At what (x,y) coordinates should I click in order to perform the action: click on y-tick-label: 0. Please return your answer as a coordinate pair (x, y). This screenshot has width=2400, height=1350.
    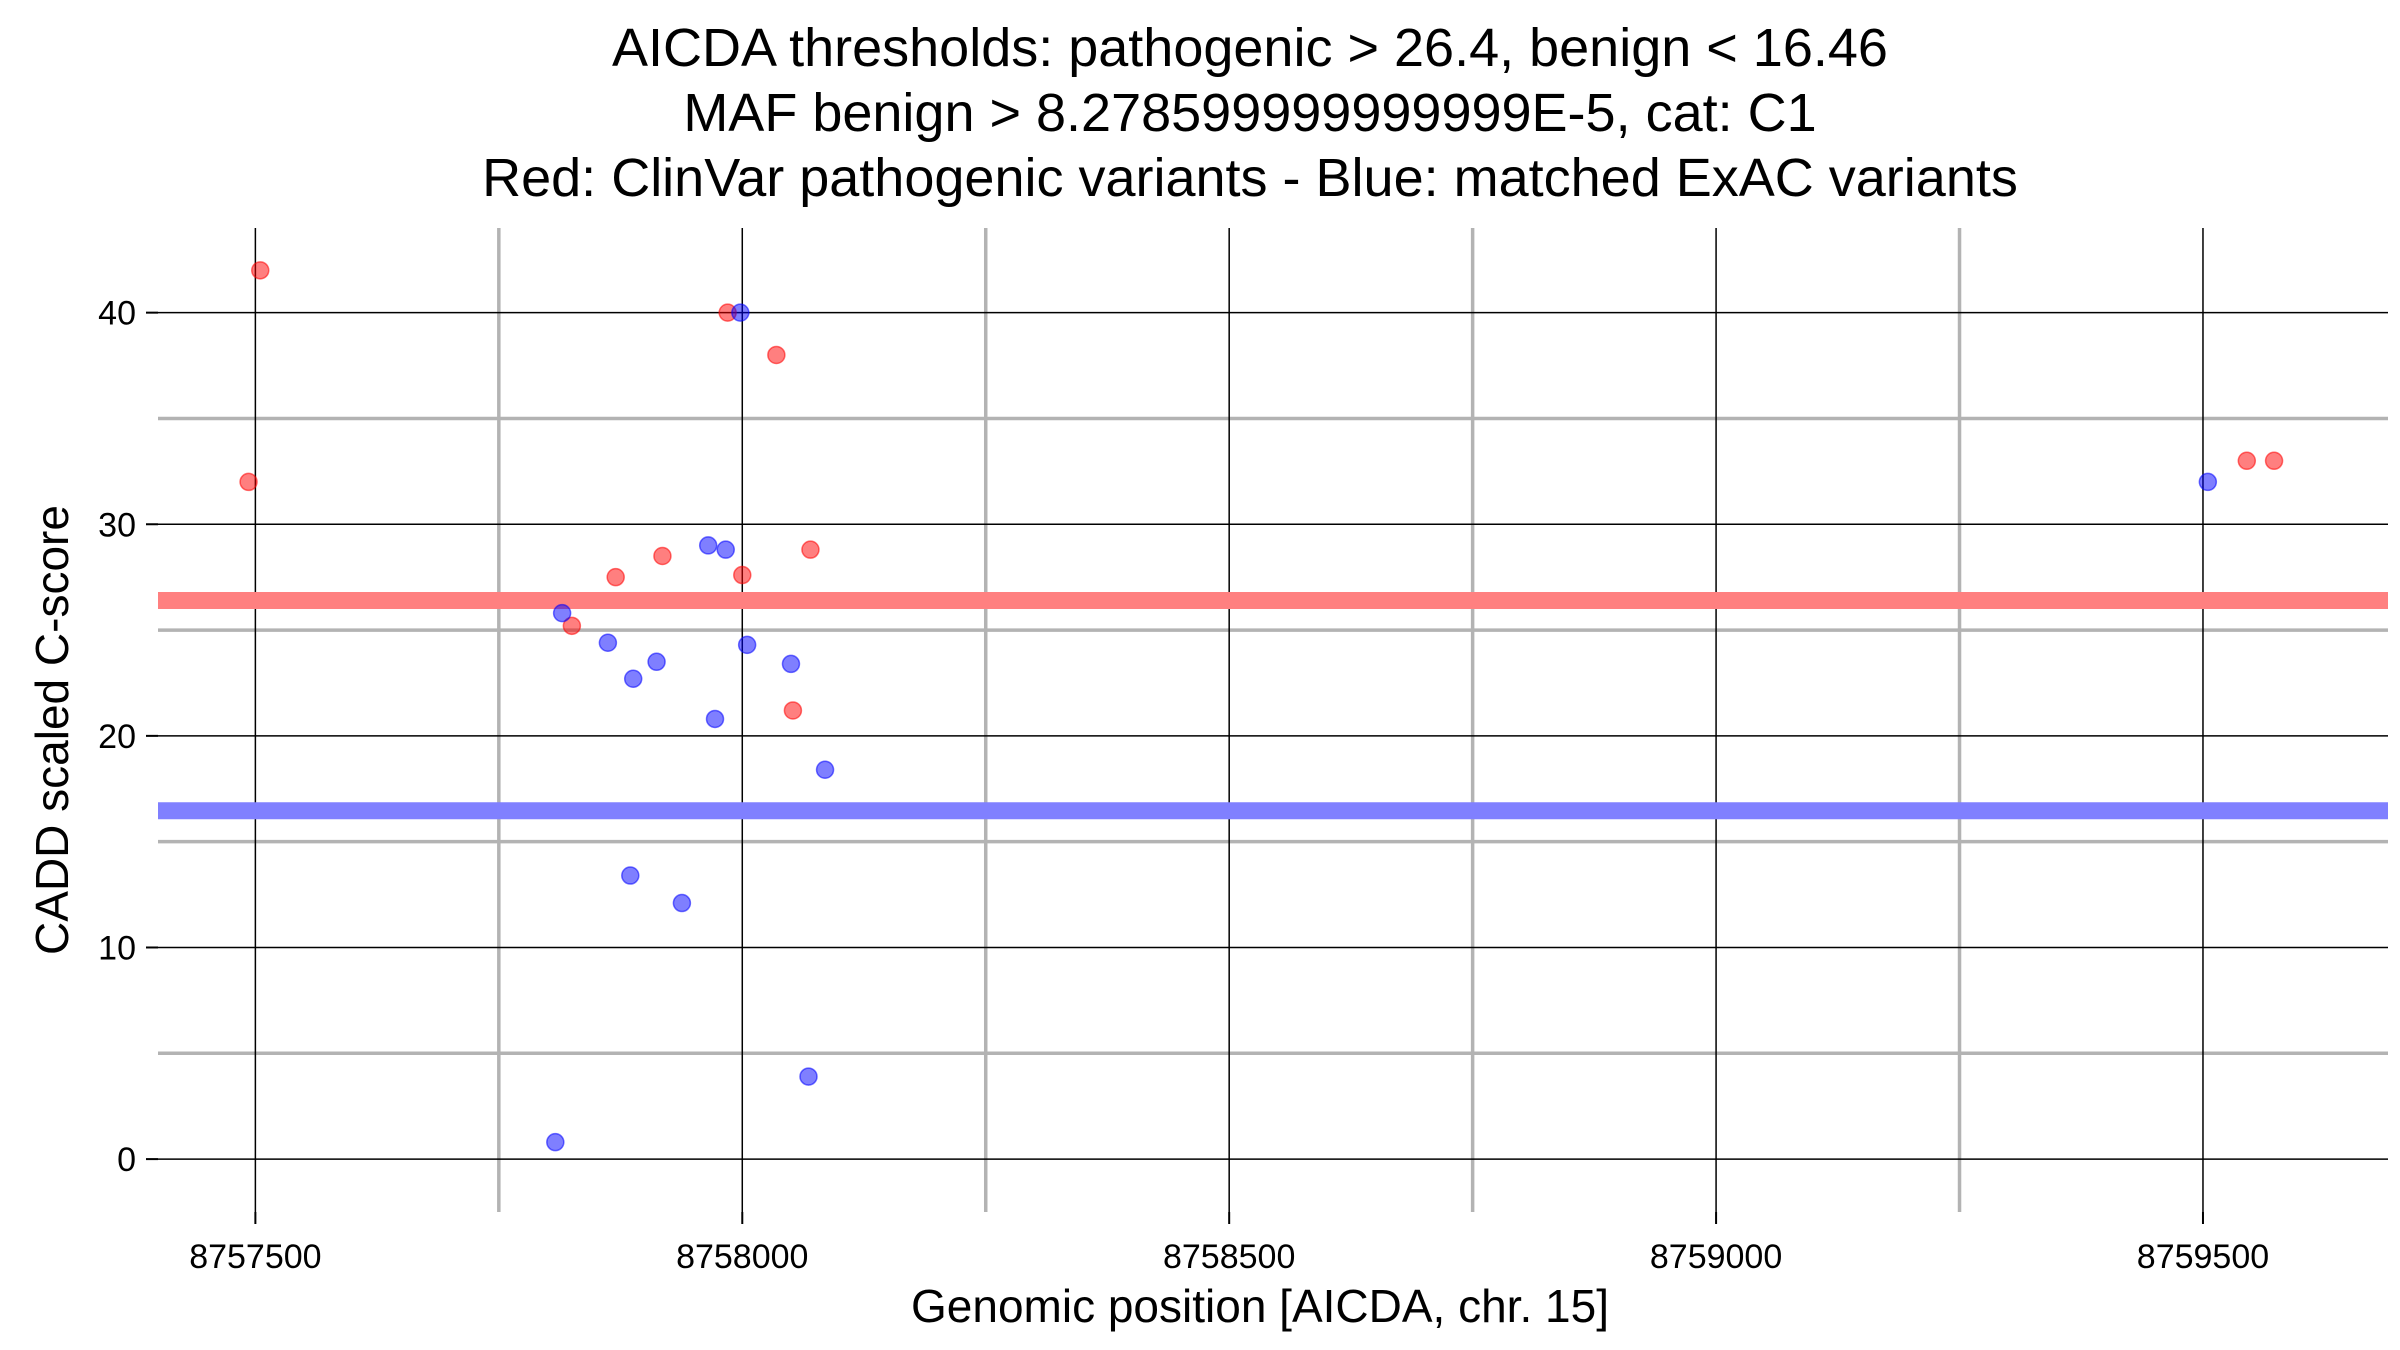
    Looking at the image, I should click on (126, 1160).